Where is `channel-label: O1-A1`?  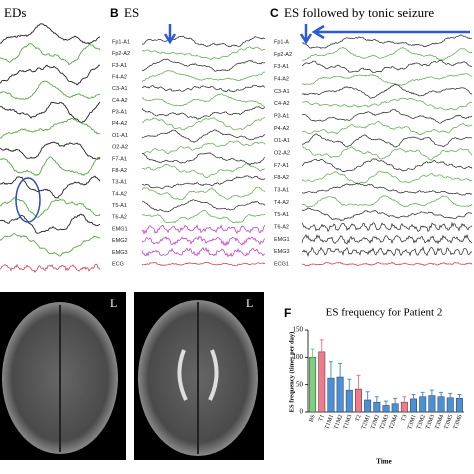 channel-label: O1-A1 is located at coordinates (120, 136).